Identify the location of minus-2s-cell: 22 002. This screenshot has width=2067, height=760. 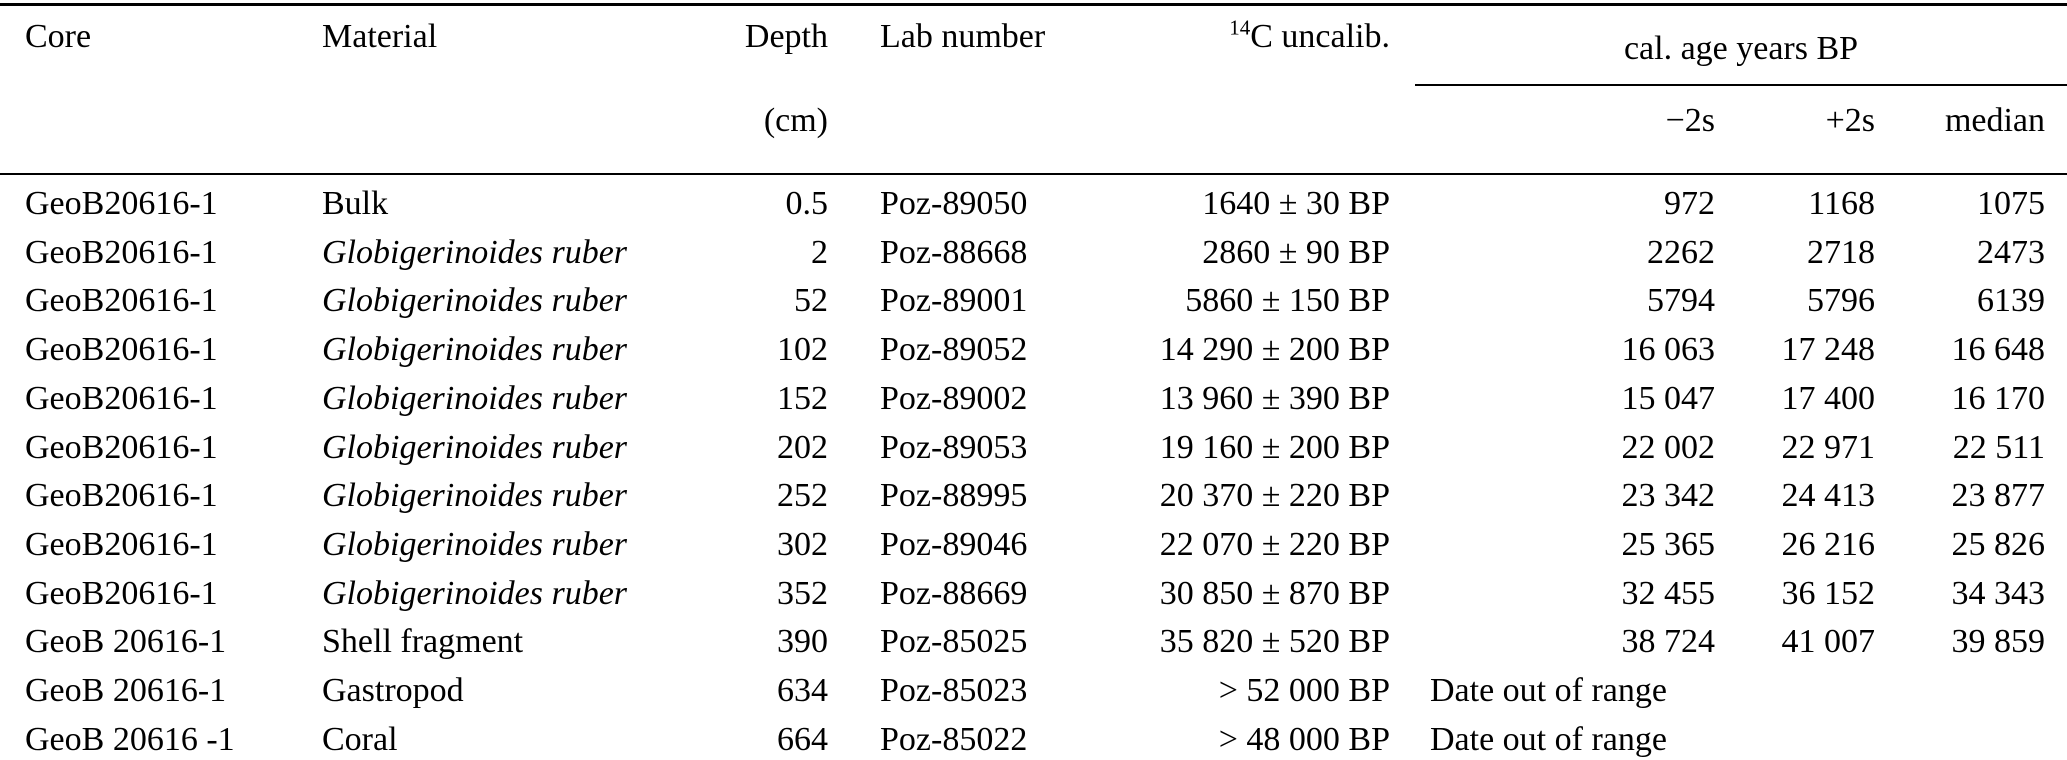
(1668, 447).